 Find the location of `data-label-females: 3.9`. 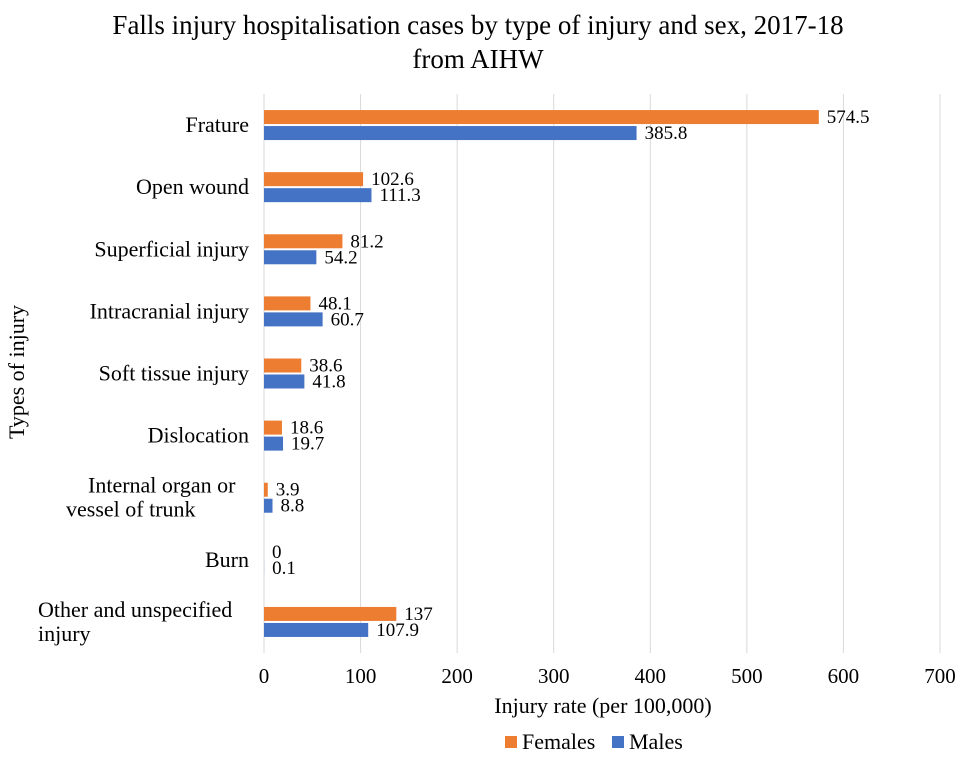

data-label-females: 3.9 is located at coordinates (288, 490).